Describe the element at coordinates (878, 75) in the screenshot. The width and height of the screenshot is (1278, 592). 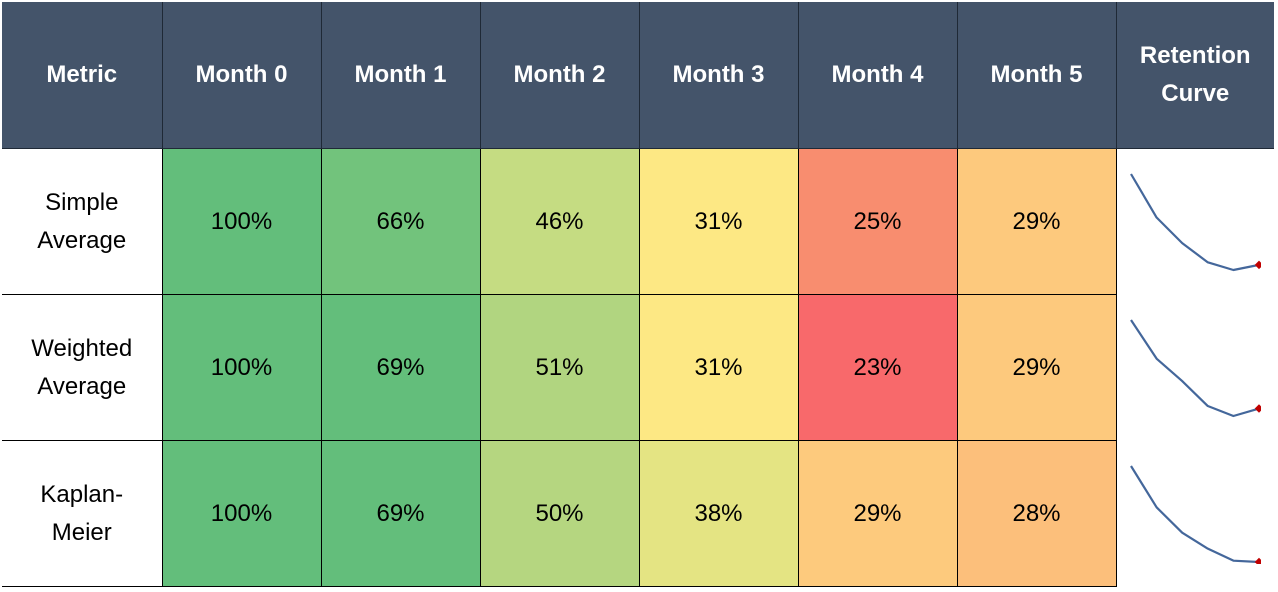
I see `header-month-4: Month 4` at that location.